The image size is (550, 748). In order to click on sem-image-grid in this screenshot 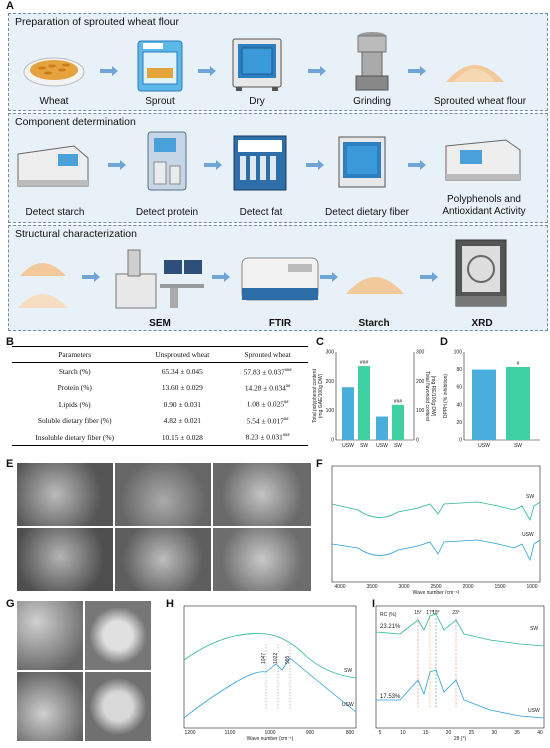, I will do `click(164, 527)`.